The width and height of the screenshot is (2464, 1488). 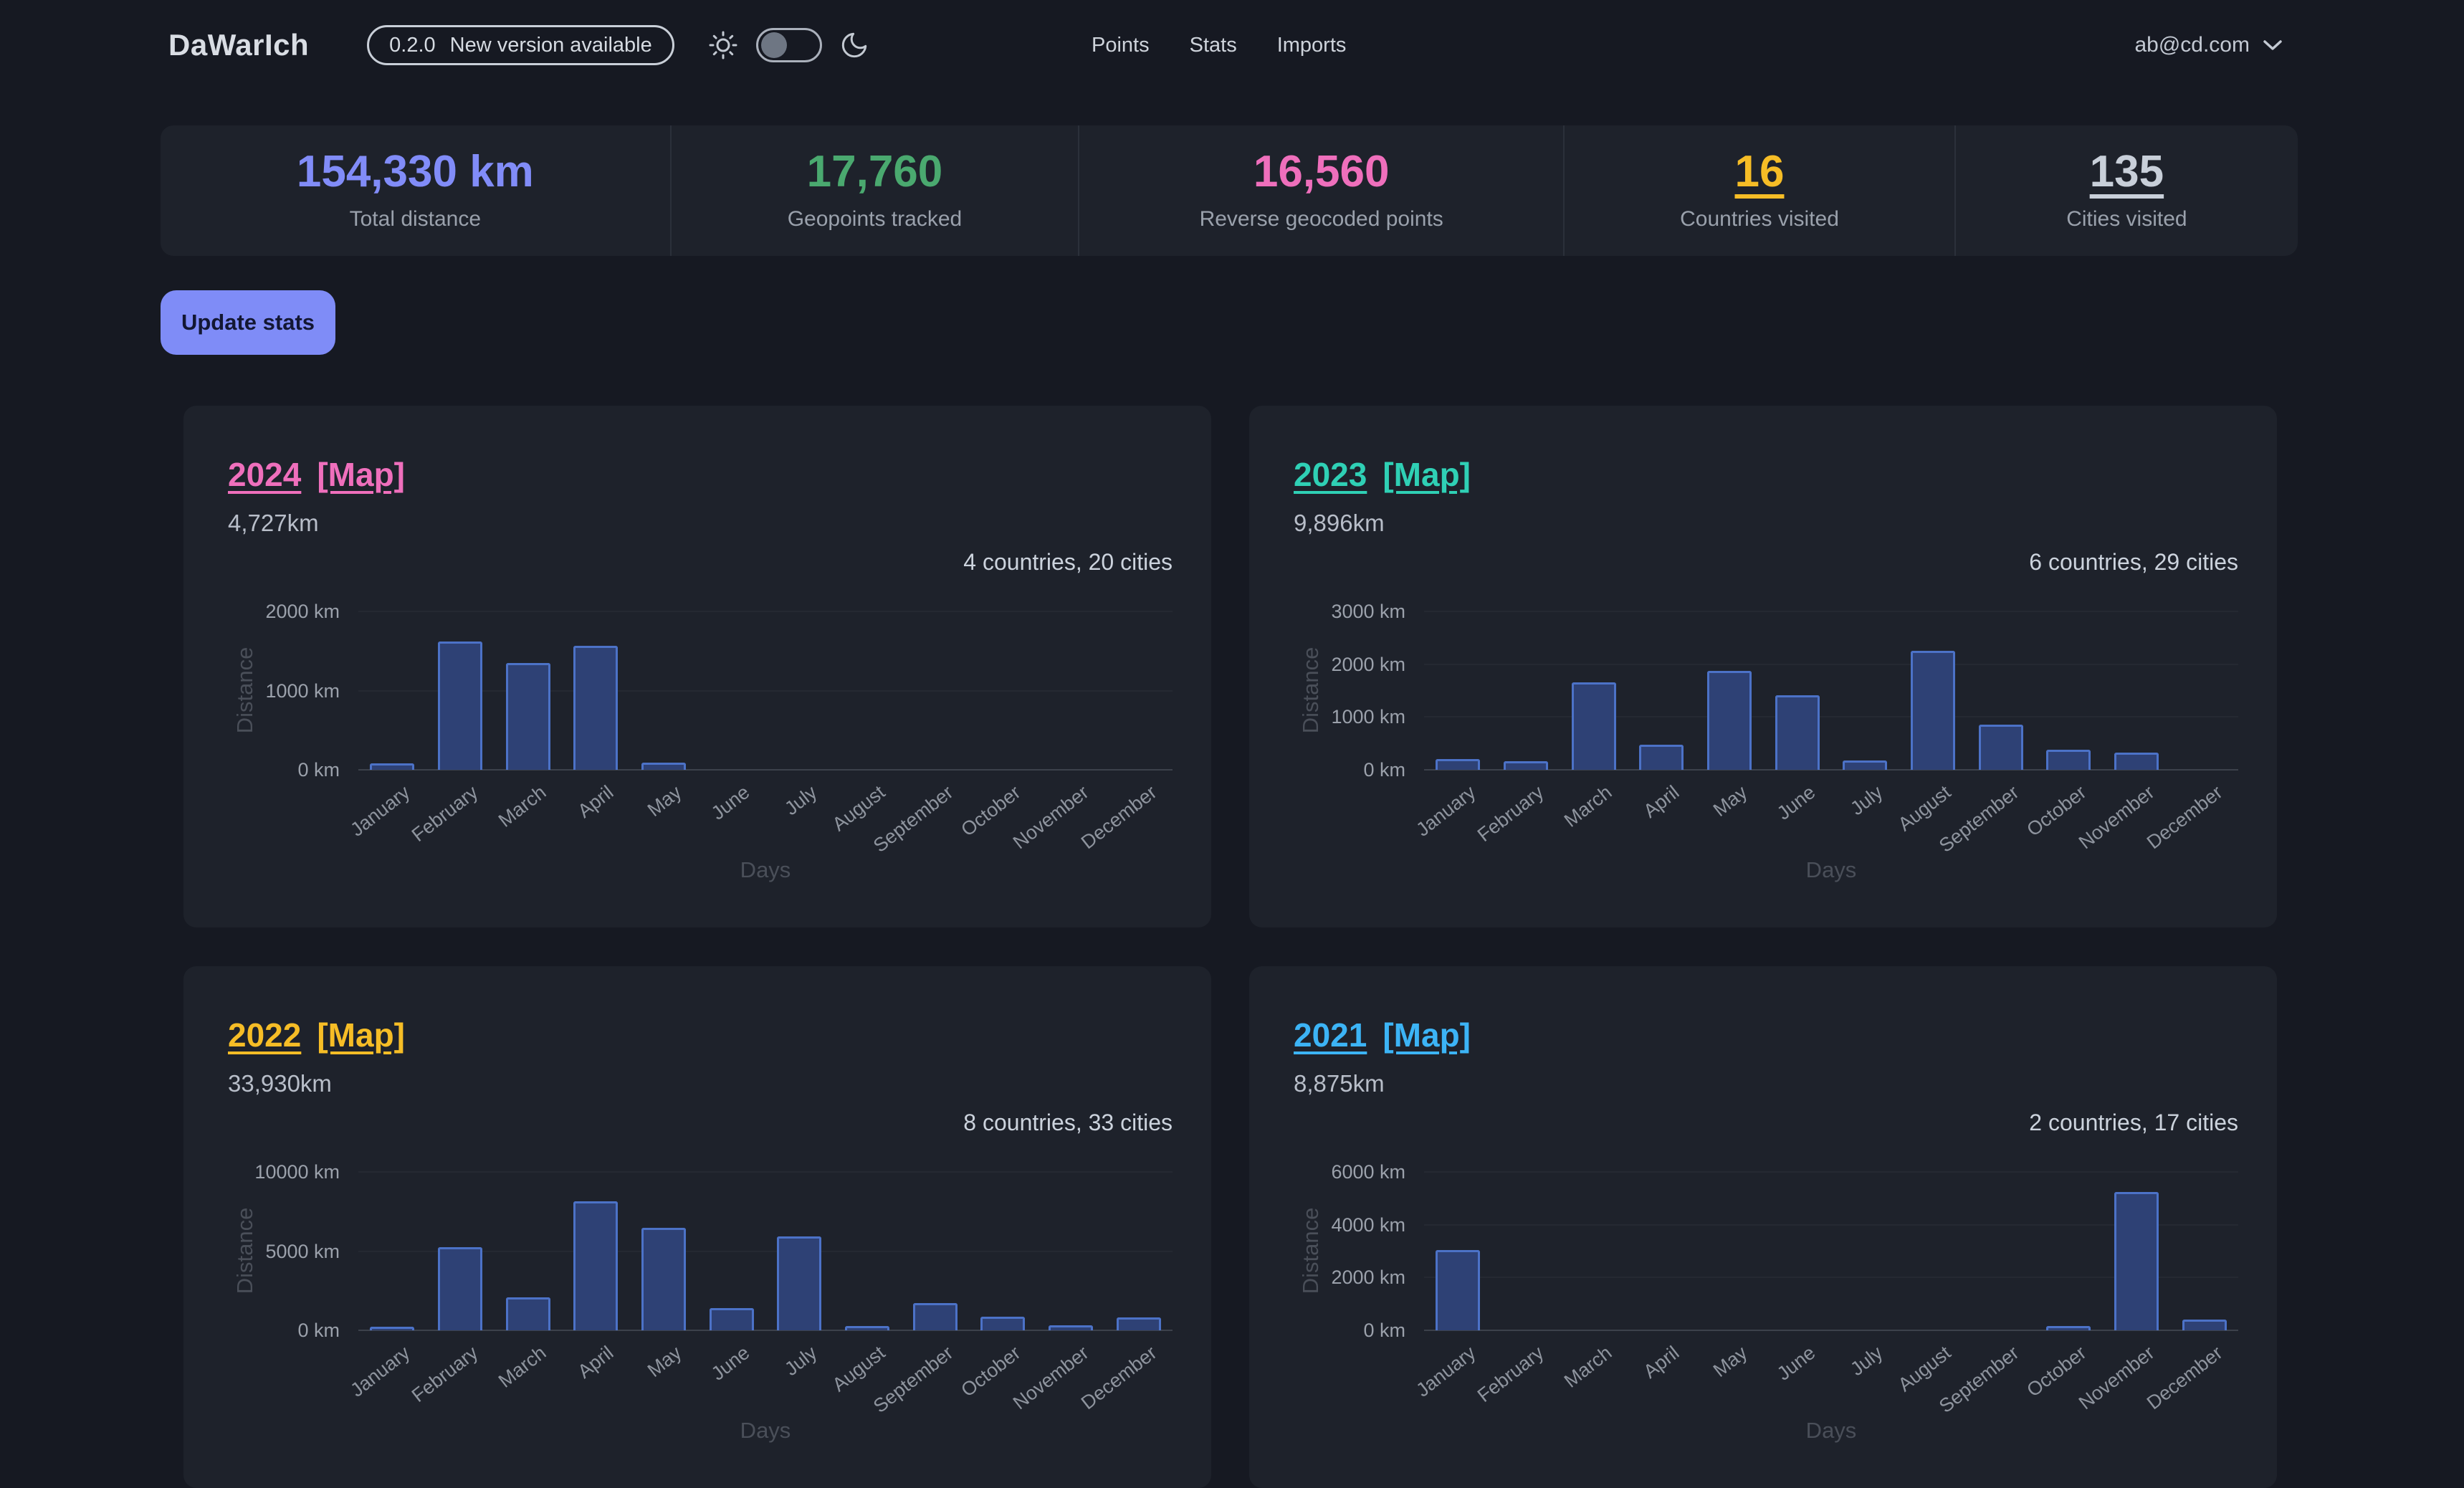 What do you see at coordinates (1311, 1250) in the screenshot?
I see `y-axis-title: Distance` at bounding box center [1311, 1250].